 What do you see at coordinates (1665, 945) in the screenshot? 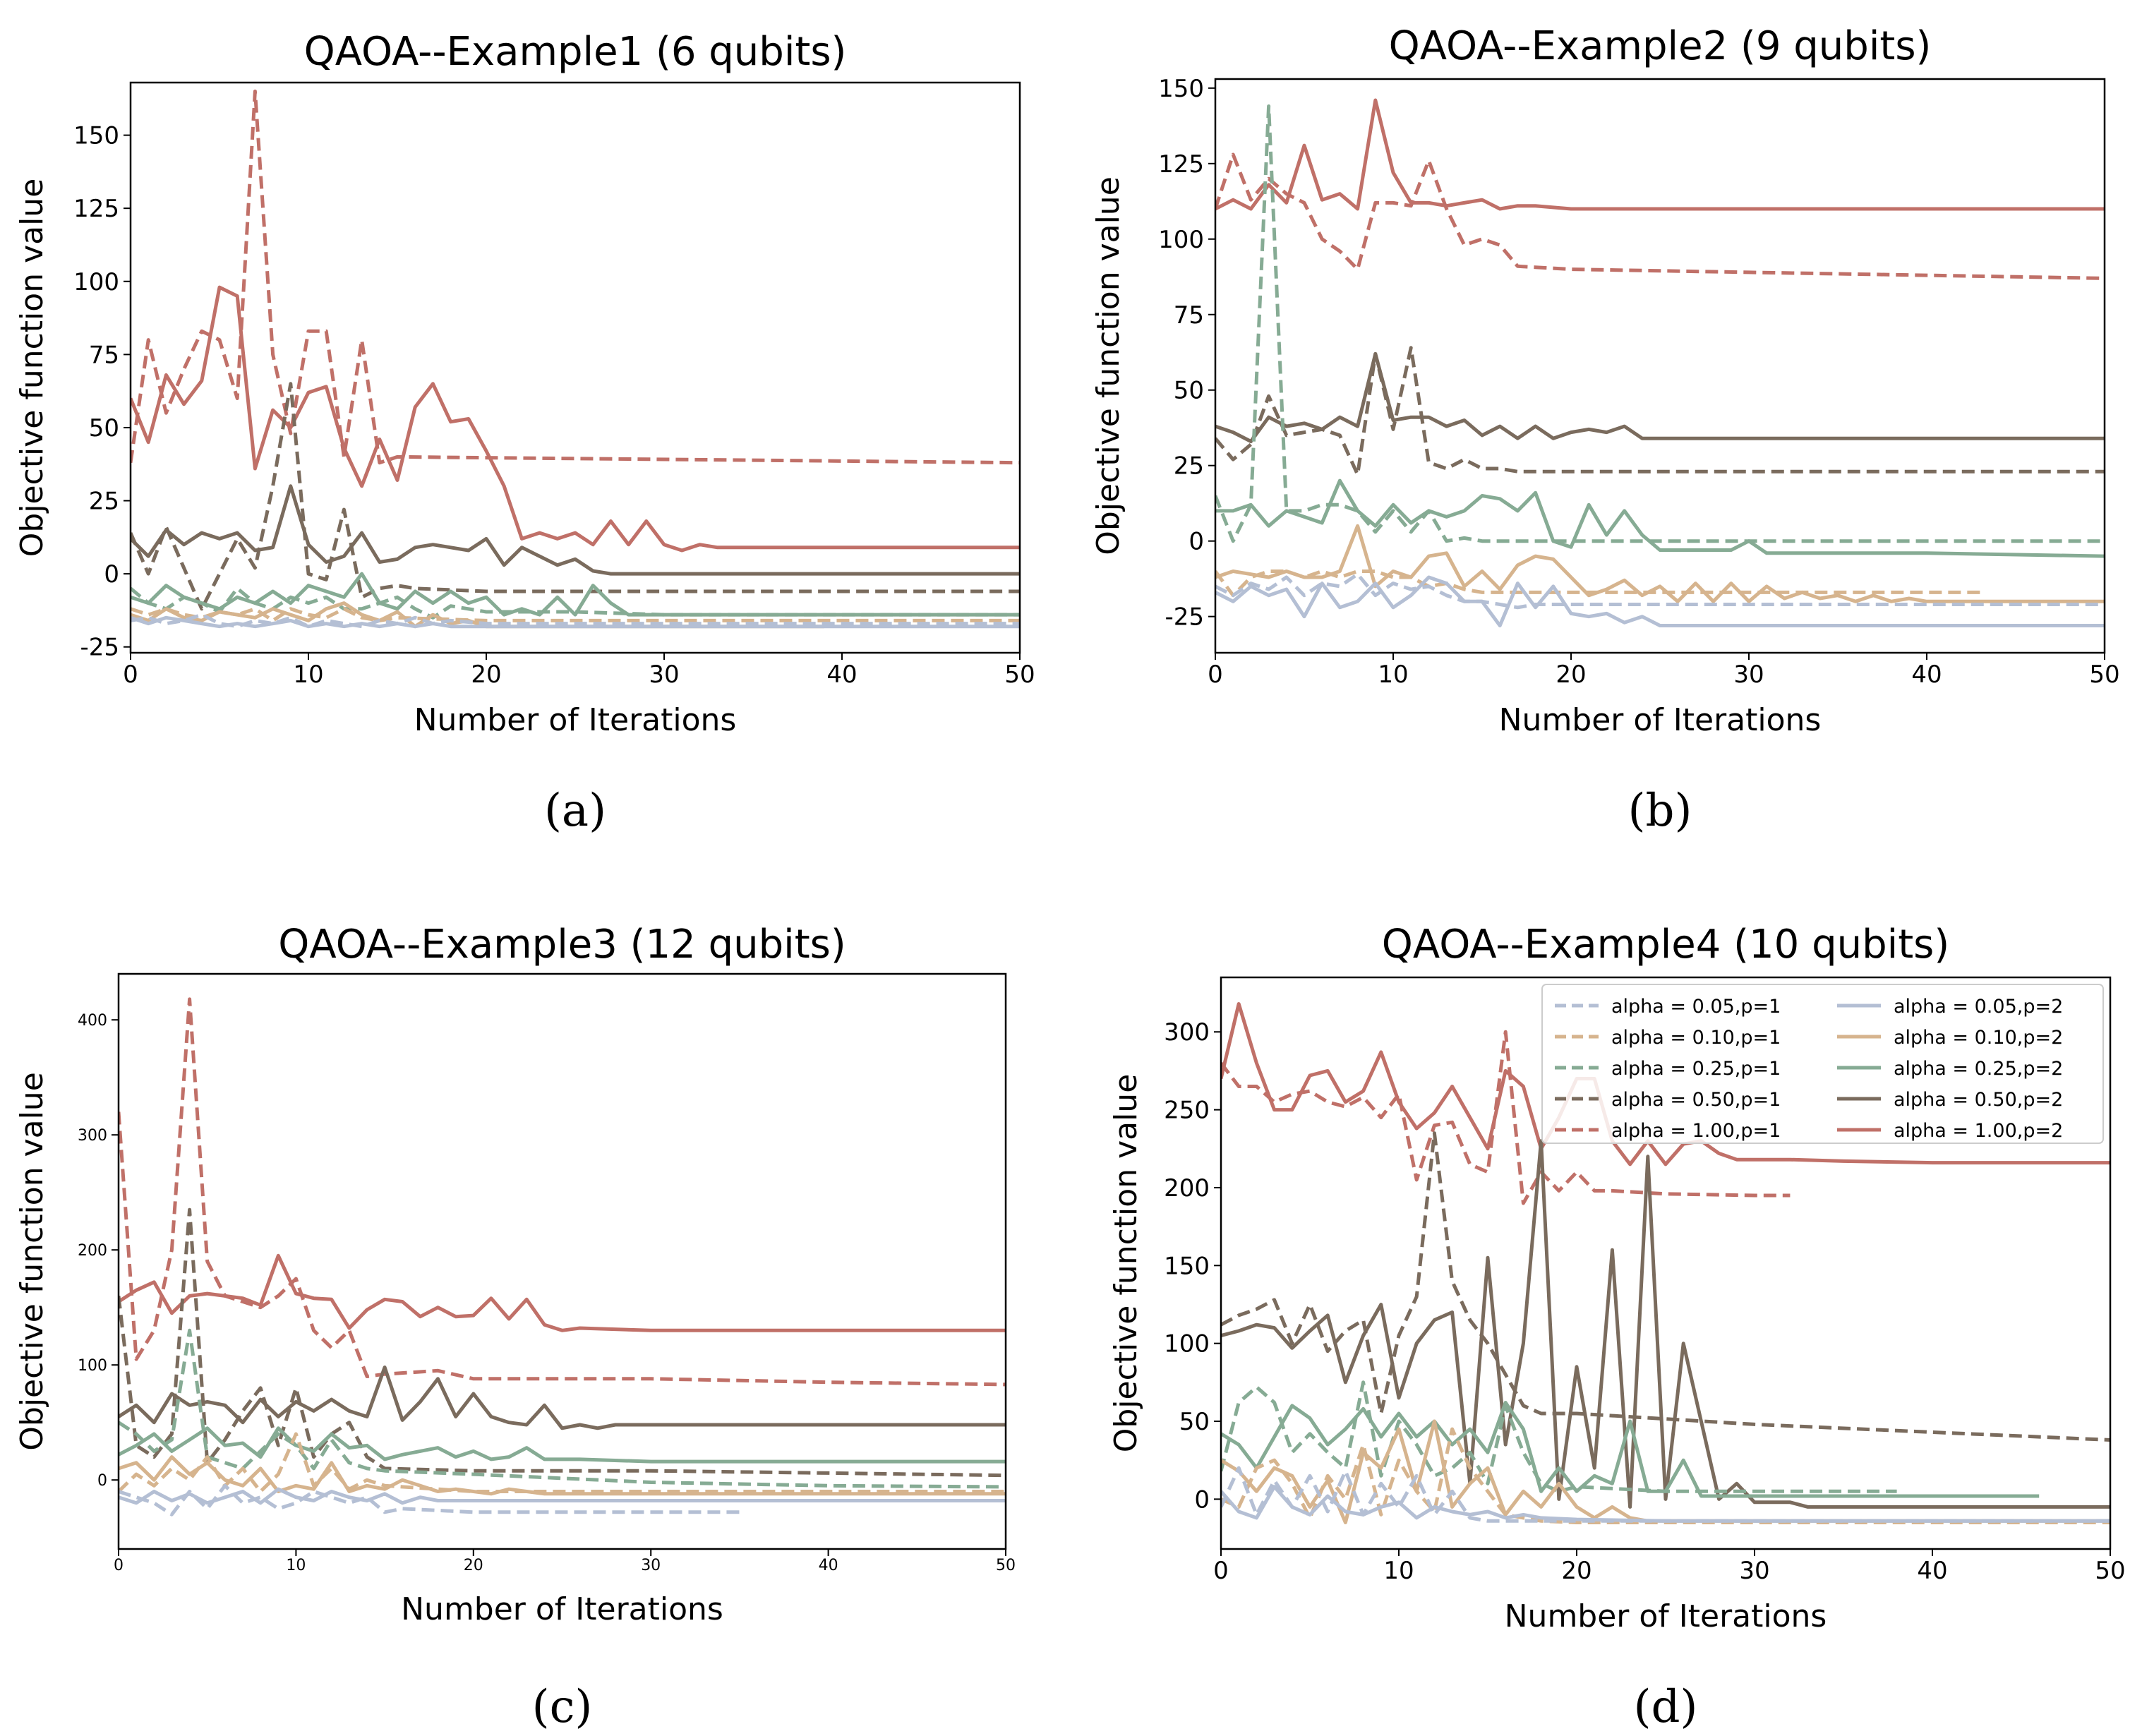
I see `chart-title: QAOA--Example4 (10 qubits)` at bounding box center [1665, 945].